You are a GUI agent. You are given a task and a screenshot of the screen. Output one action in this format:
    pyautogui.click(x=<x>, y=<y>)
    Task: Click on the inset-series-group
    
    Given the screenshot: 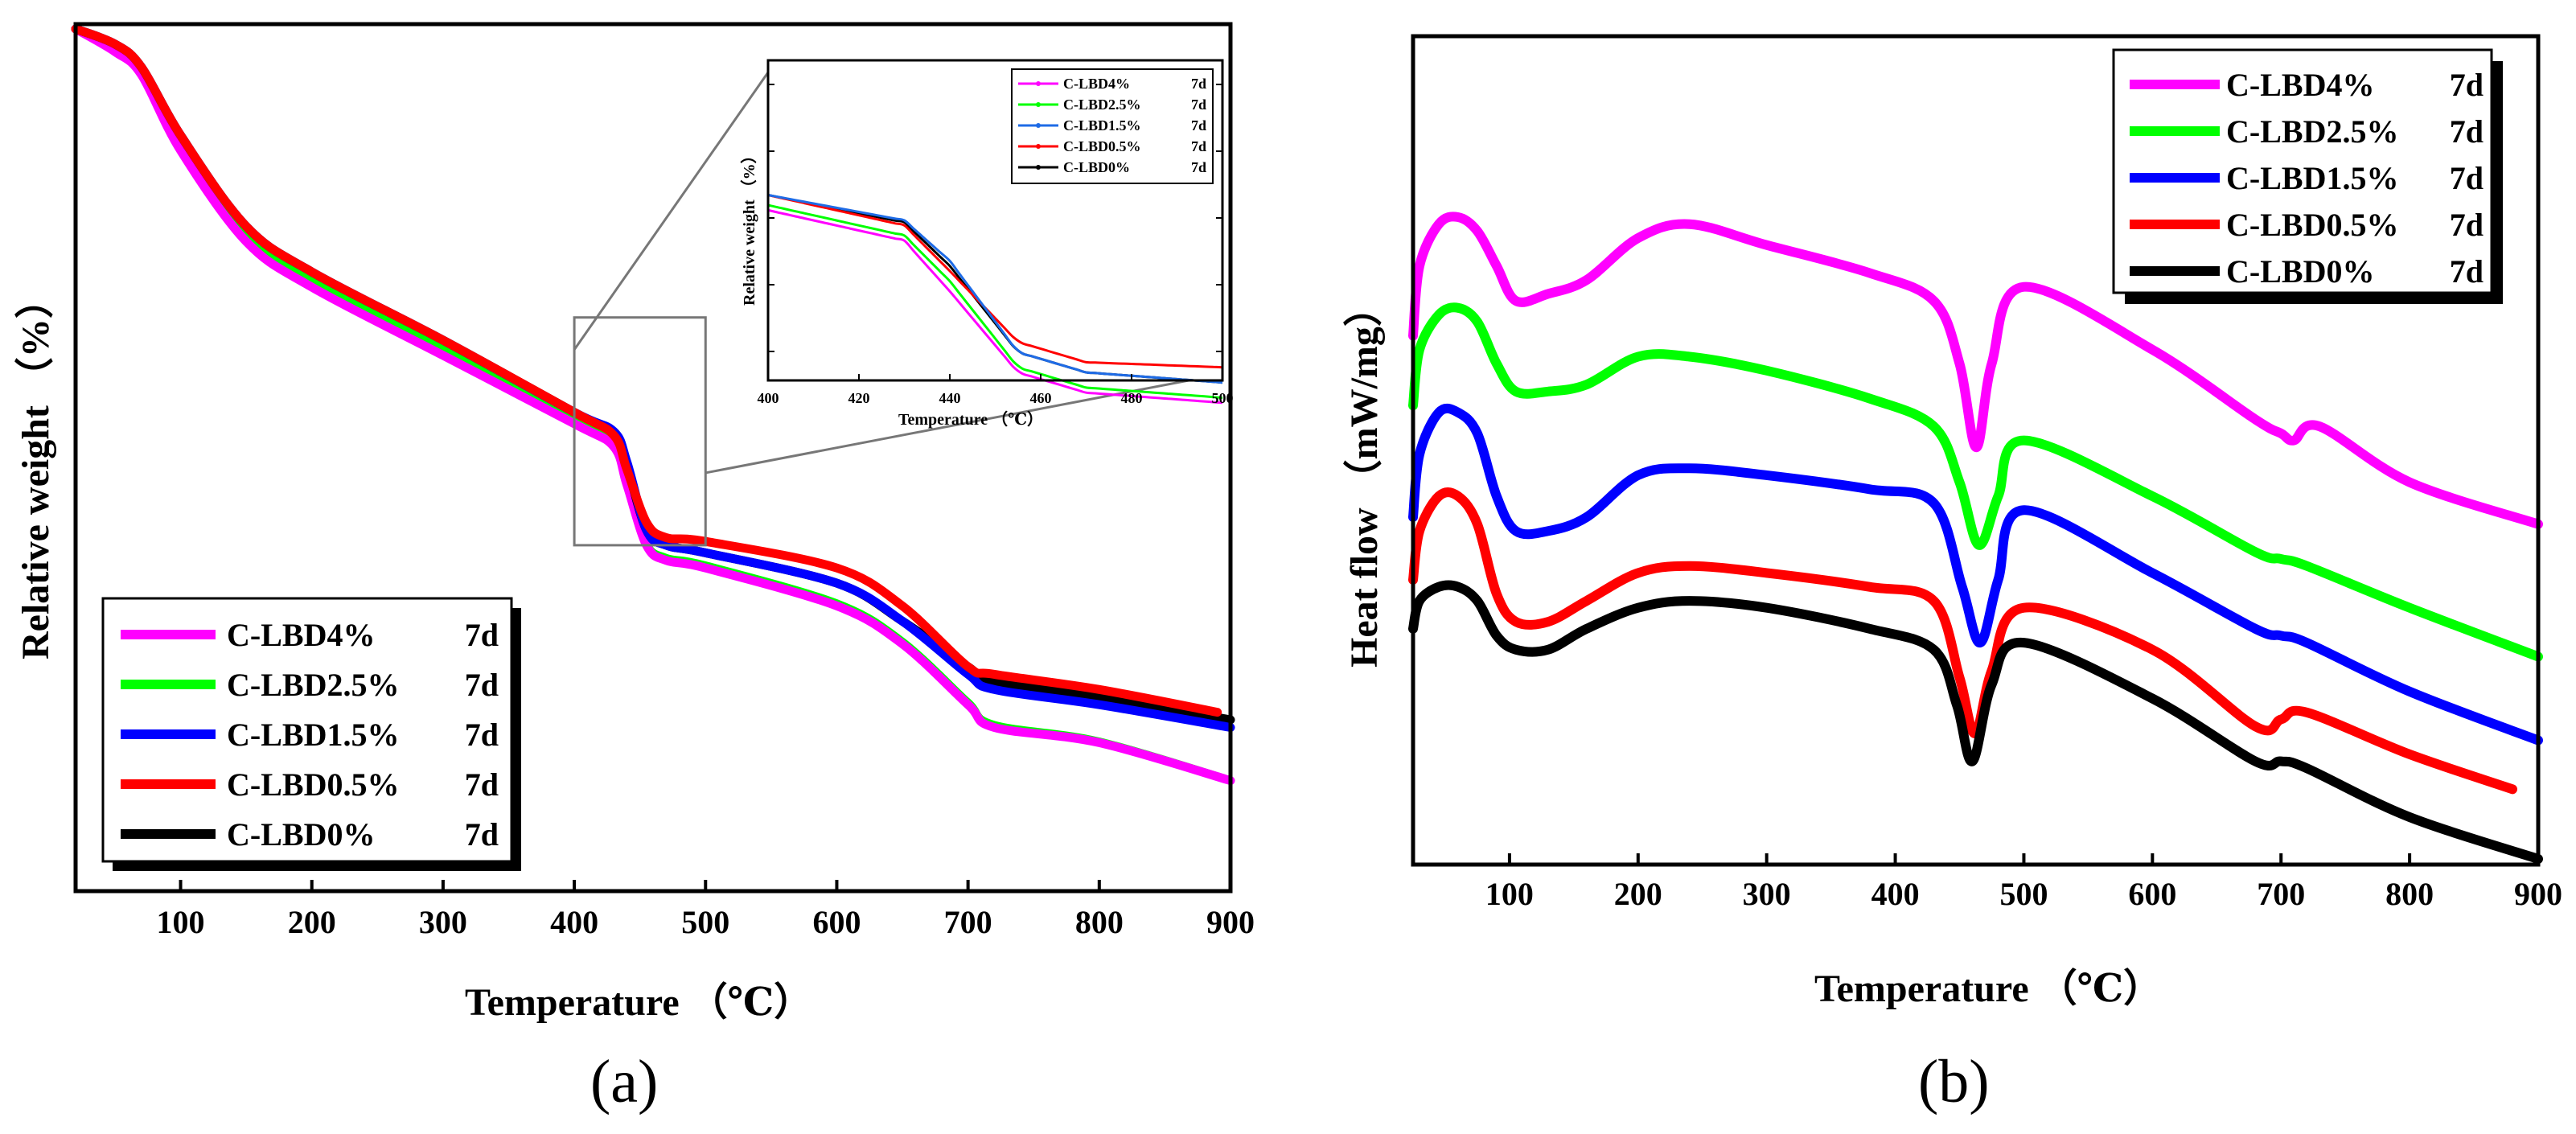 What is the action you would take?
    pyautogui.click(x=995, y=299)
    